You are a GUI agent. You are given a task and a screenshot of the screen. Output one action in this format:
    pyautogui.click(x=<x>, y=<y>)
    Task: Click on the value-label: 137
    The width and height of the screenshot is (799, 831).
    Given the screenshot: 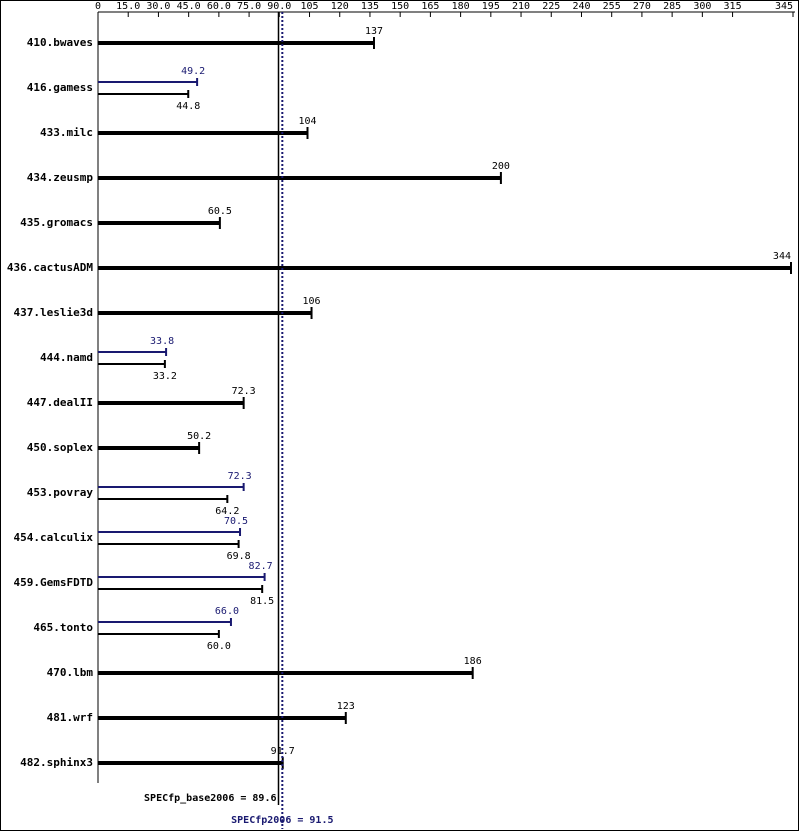 What is the action you would take?
    pyautogui.click(x=374, y=31)
    